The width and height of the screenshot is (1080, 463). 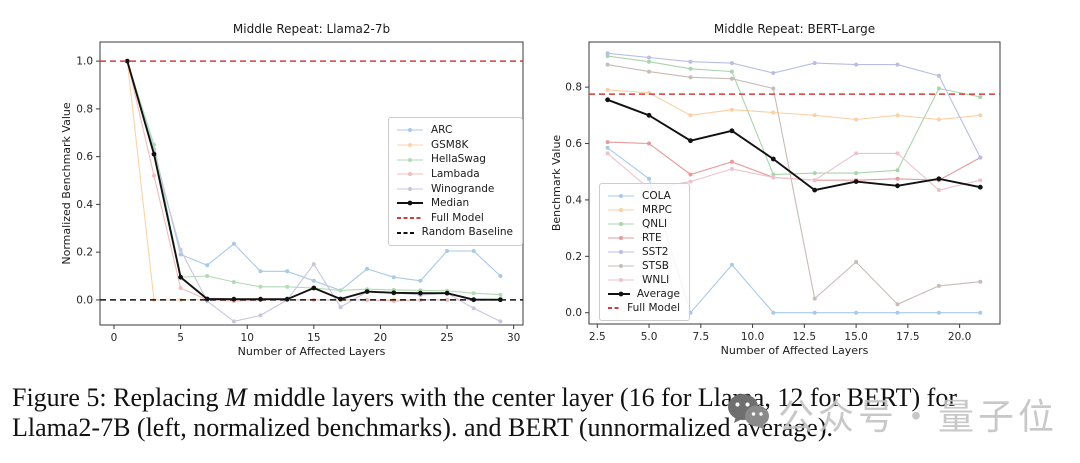 I want to click on legend-label: RTE, so click(x=652, y=237).